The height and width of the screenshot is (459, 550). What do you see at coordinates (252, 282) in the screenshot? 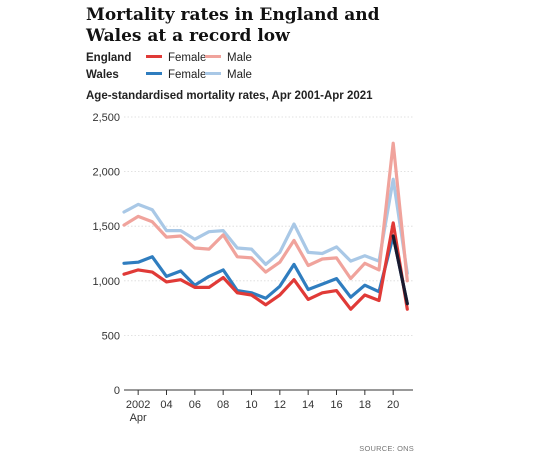
I see `y-tick-2: 1,000` at bounding box center [252, 282].